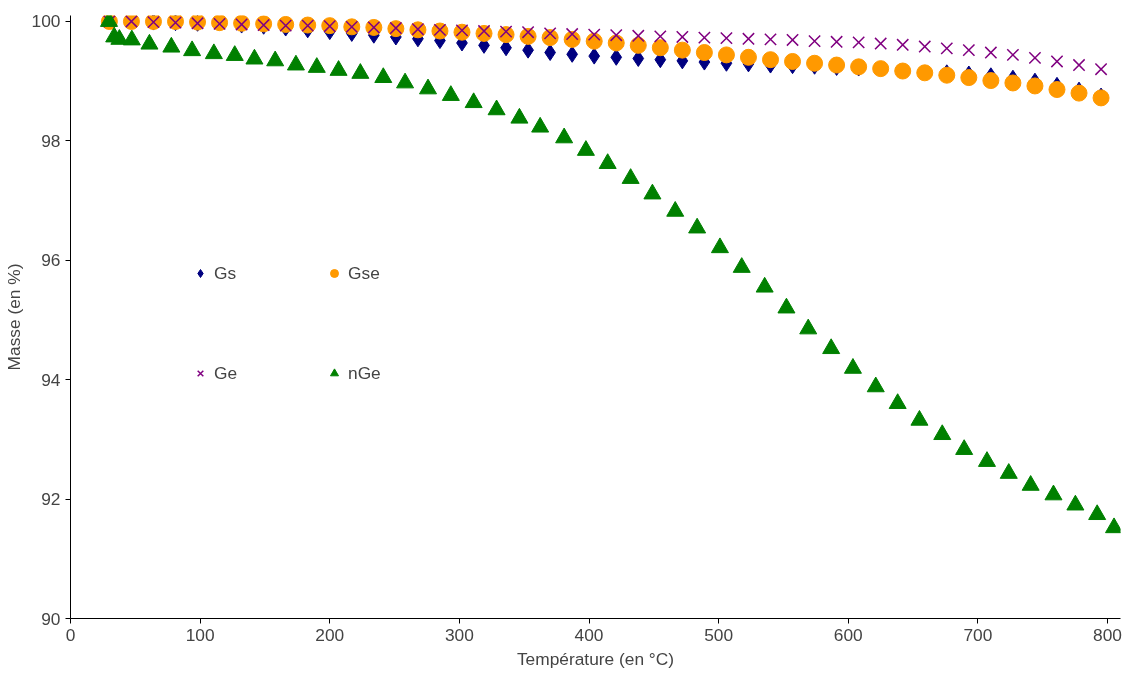  I want to click on y-axis-title: Masse (en %), so click(13, 317).